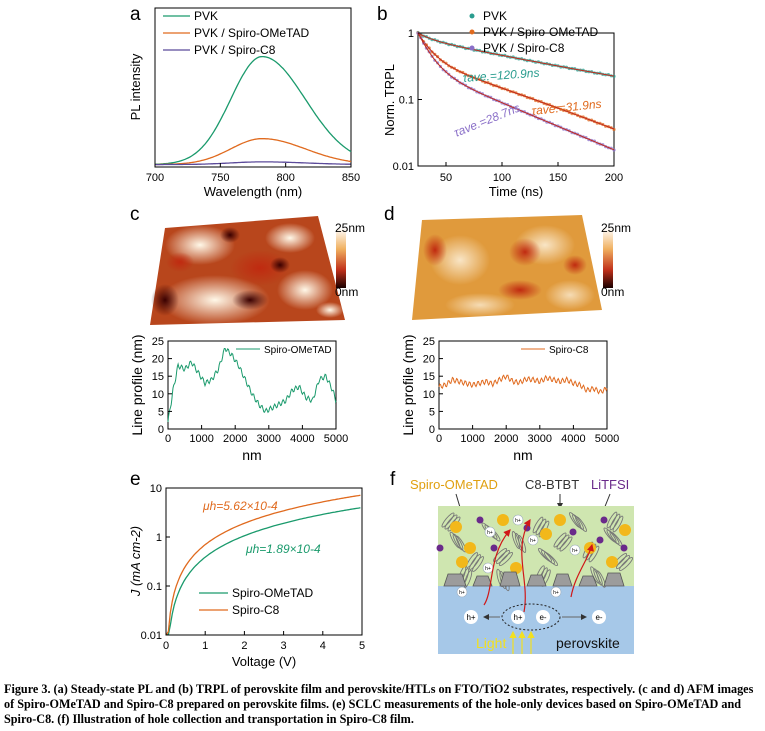  What do you see at coordinates (403, 167) in the screenshot?
I see `panel-b-ytick-label-0: 0.01` at bounding box center [403, 167].